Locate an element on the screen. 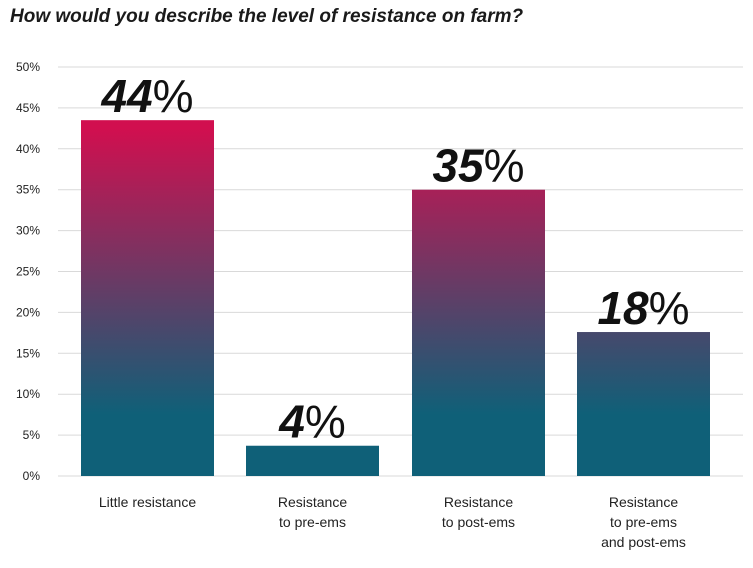  data-label: 44% is located at coordinates (146, 96).